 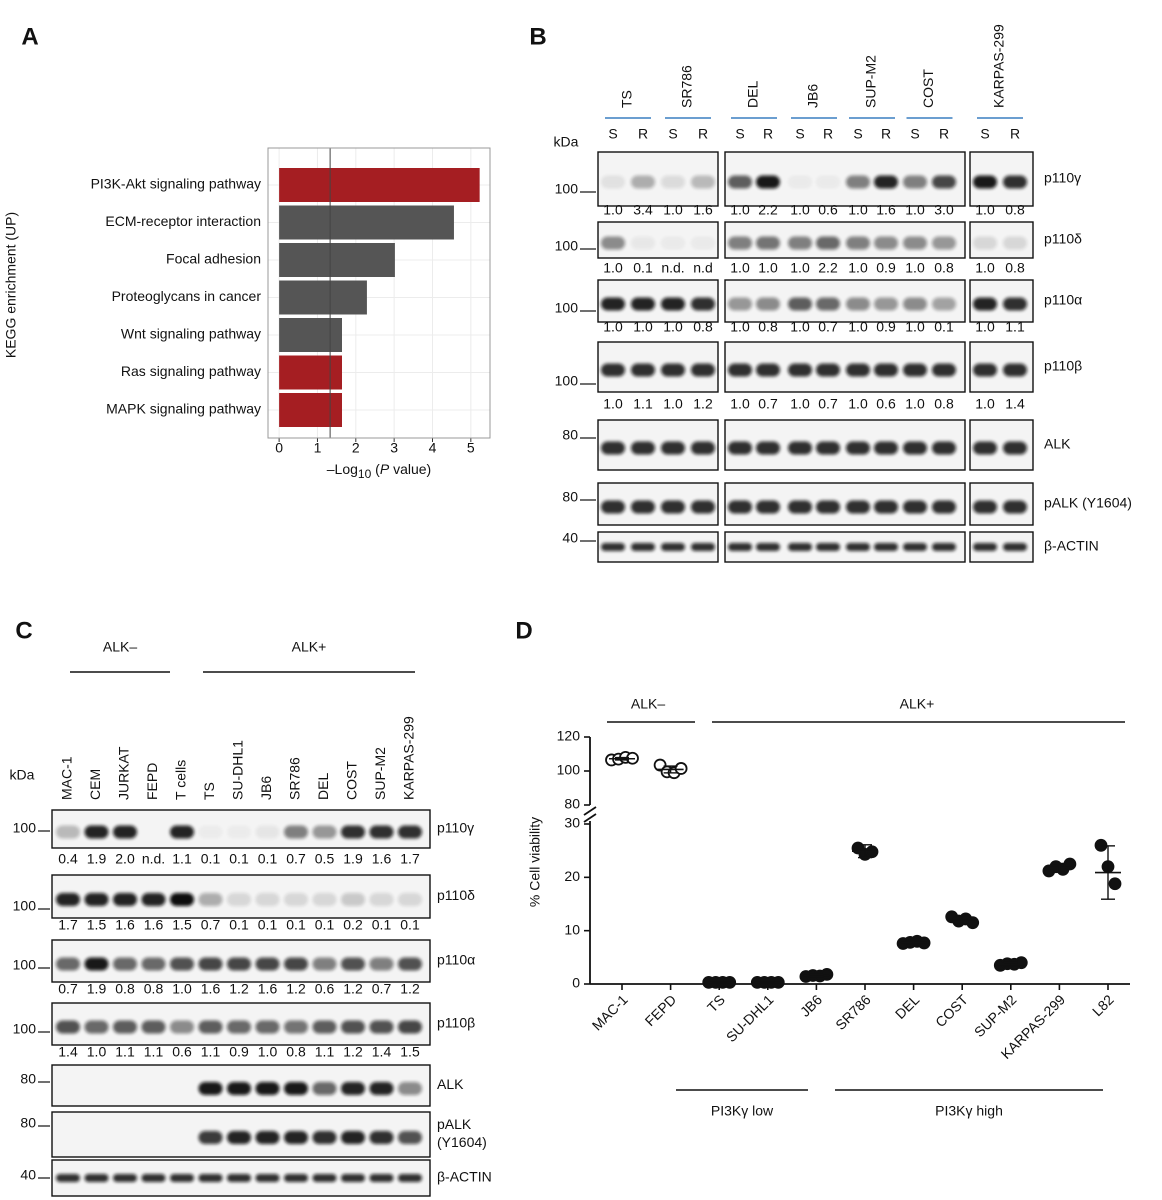 I want to click on category-label: ECM-receptor interaction, so click(x=183, y=221).